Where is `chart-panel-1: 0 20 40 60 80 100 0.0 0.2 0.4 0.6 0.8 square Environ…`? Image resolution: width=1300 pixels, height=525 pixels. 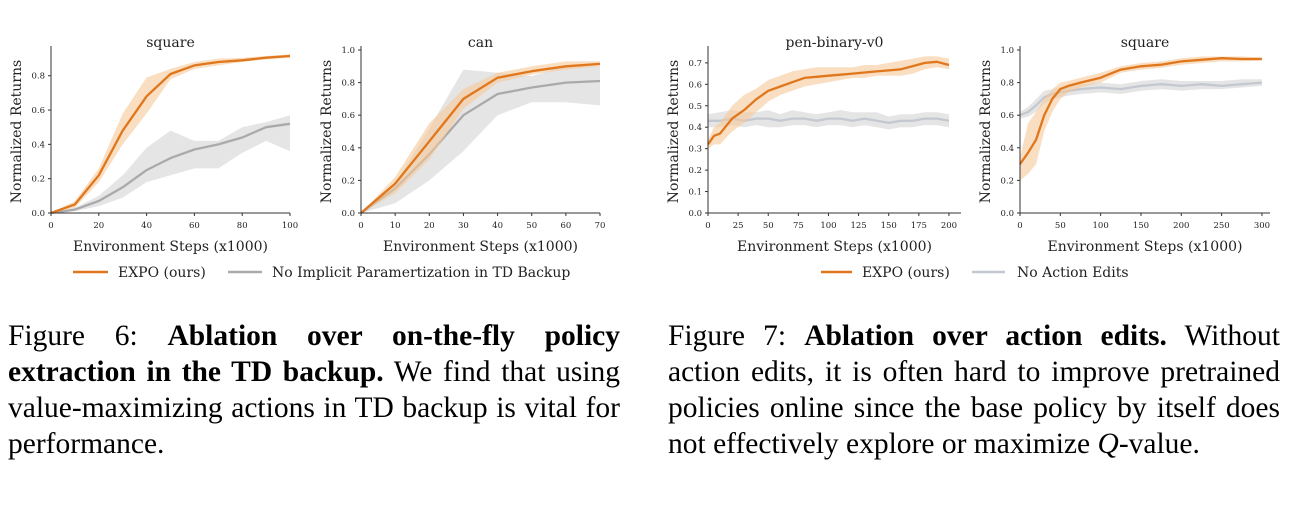 chart-panel-1: 0 20 40 60 80 100 0.0 0.2 0.4 0.6 0.8 square Environ… is located at coordinates (153, 145).